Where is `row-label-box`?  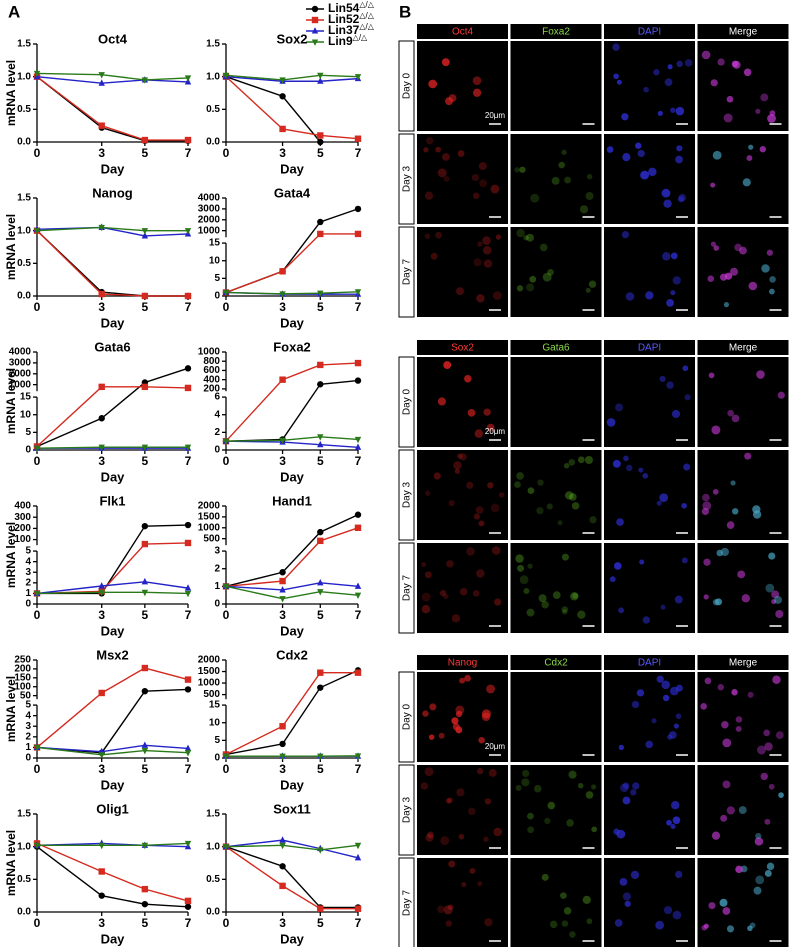
row-label-box is located at coordinates (406, 402).